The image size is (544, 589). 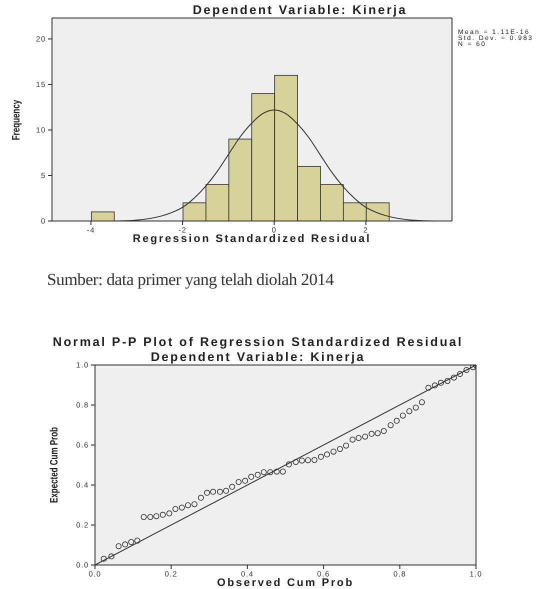 I want to click on chart-title: Normal P-P Plot of Regression Standardized Residual, so click(x=258, y=342).